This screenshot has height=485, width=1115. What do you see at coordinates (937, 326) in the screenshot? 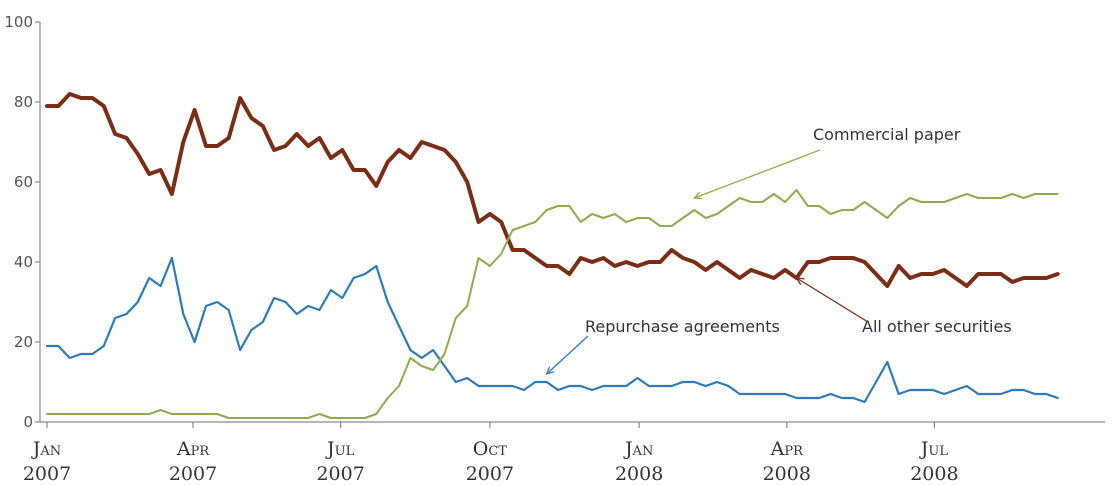
I see `annotation-label: All other securities` at bounding box center [937, 326].